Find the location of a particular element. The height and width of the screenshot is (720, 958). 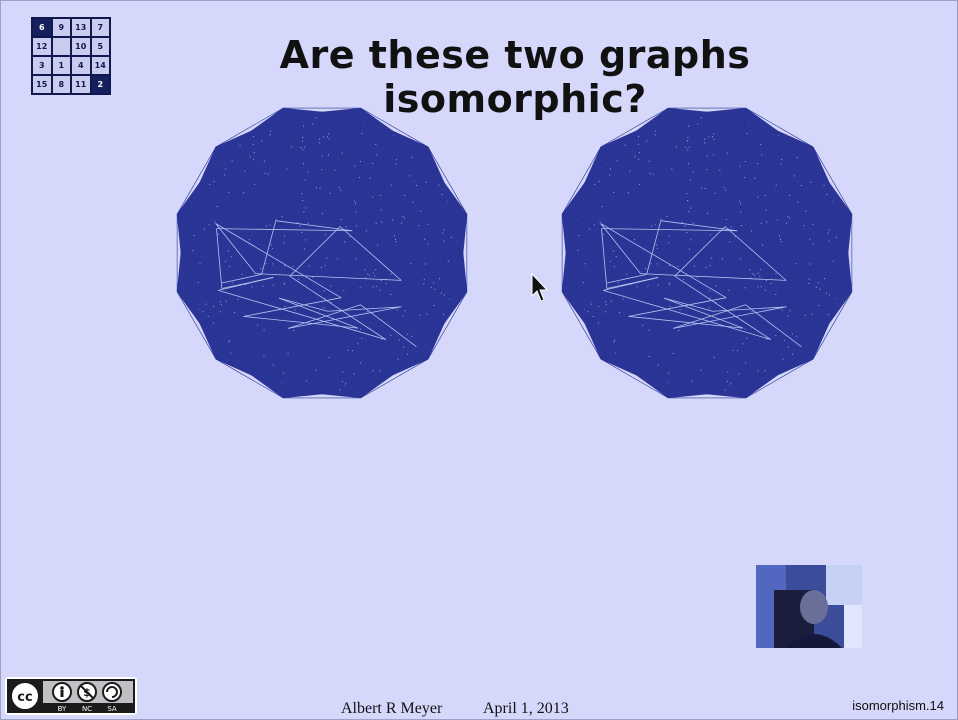

graph-left is located at coordinates (322, 255).